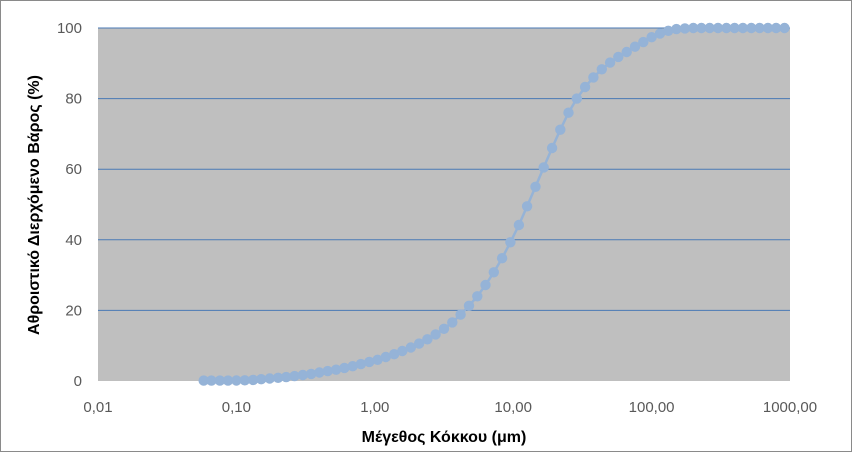  Describe the element at coordinates (69, 205) in the screenshot. I see `y-axis-tick-labels: 0 20 40 60 80 100` at that location.